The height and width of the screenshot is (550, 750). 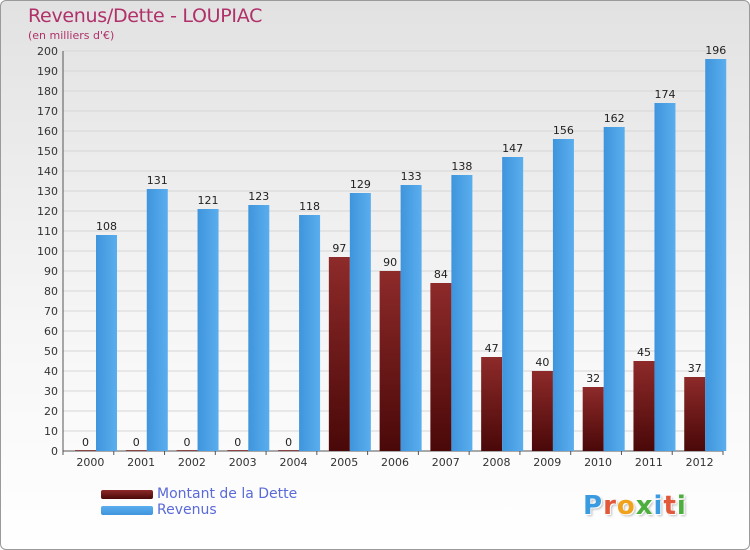 I want to click on y-tick-label: 100, so click(x=47, y=251).